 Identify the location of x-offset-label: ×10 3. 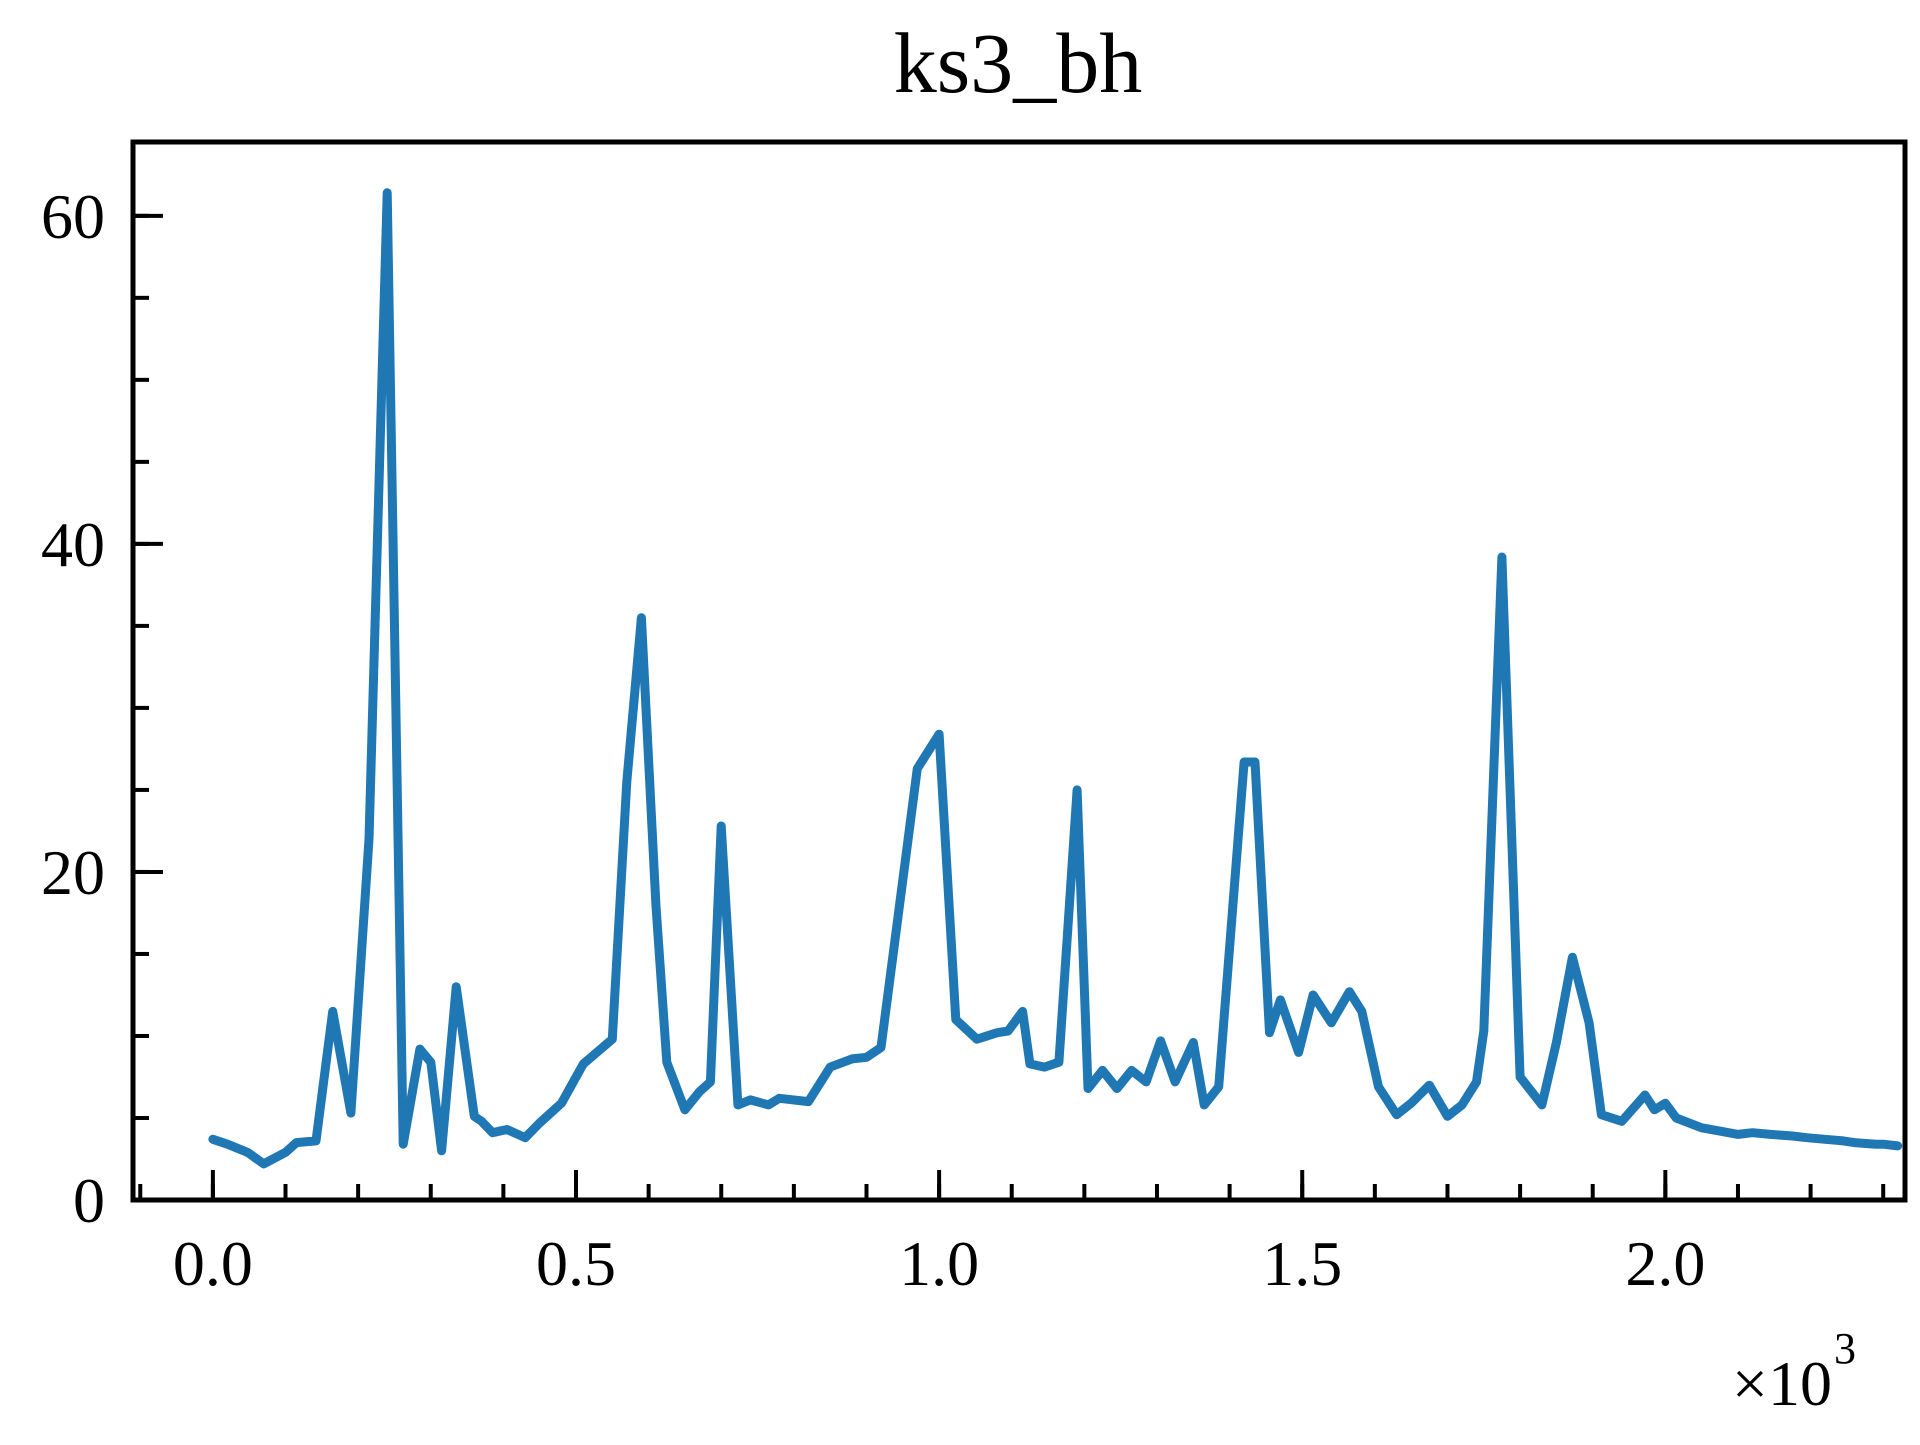
(1794, 1371).